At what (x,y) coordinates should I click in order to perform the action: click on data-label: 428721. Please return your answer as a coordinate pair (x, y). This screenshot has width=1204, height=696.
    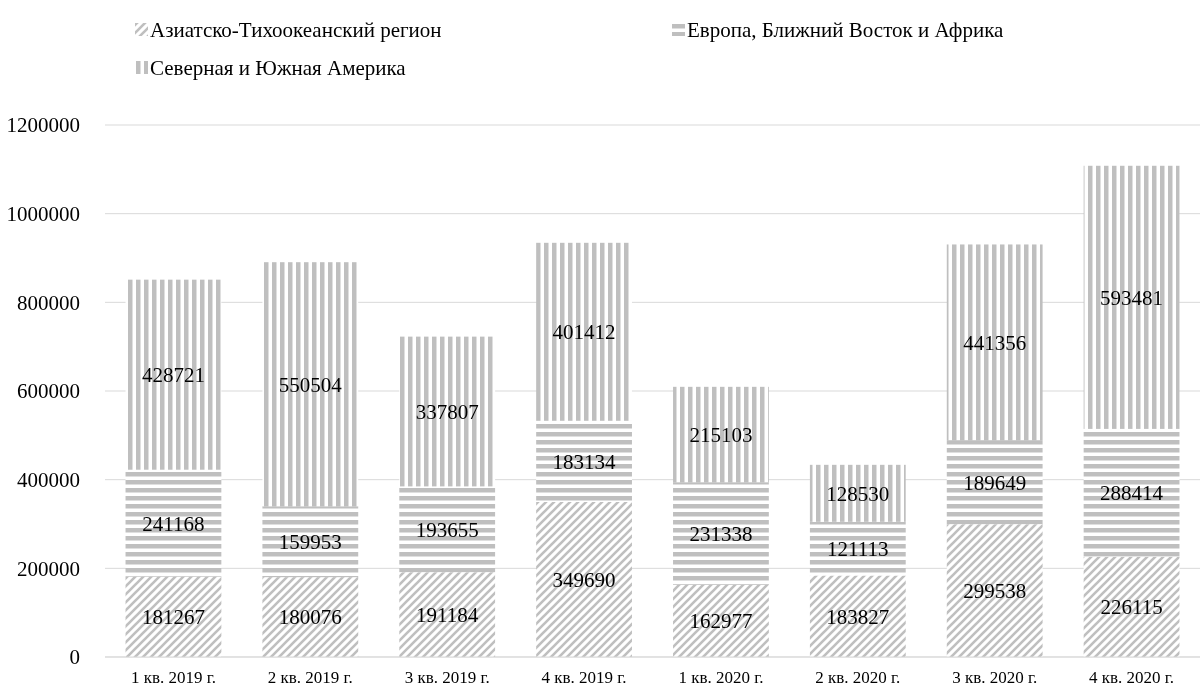
    Looking at the image, I should click on (173, 375).